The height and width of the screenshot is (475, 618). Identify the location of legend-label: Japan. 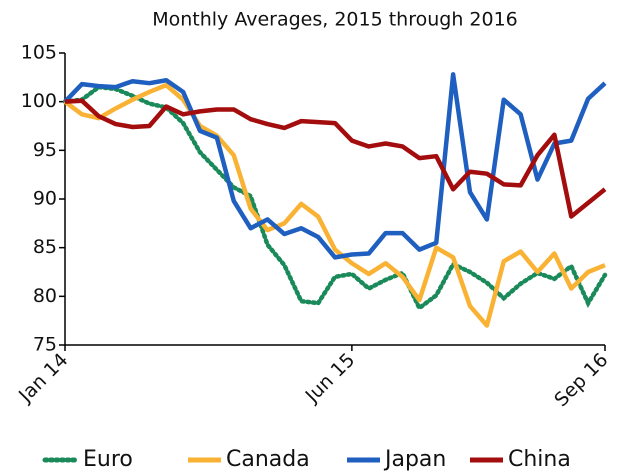
(414, 459).